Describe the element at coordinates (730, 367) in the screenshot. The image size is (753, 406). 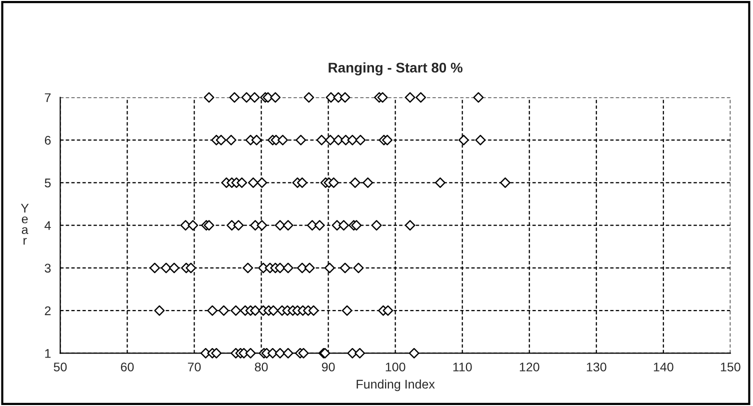
I see `x-tick-label: 150` at that location.